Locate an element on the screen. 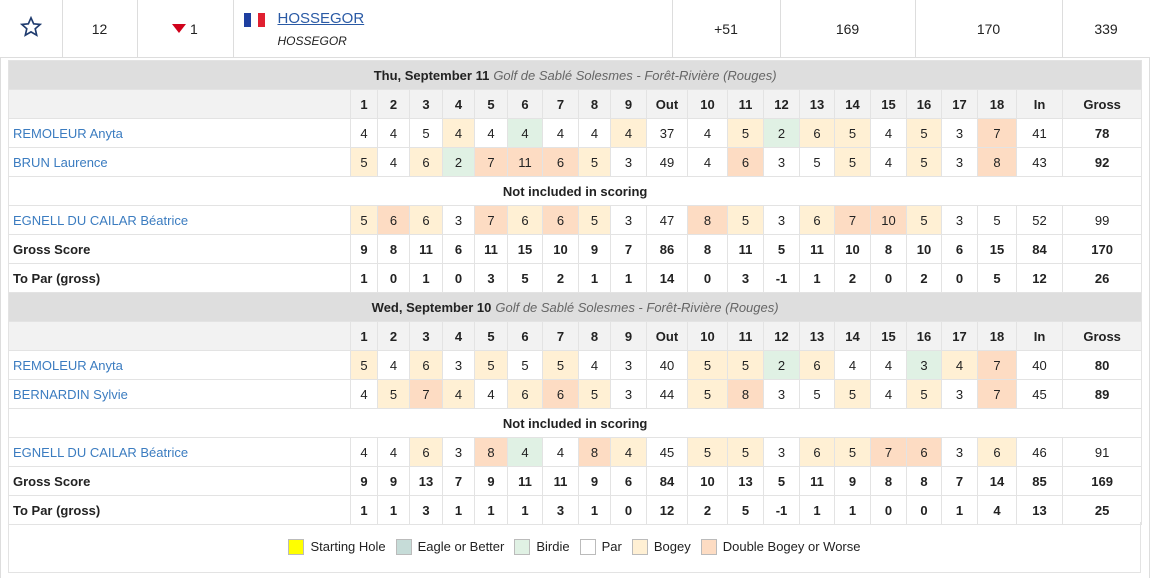 The image size is (1150, 578). score: 46 is located at coordinates (1039, 452).